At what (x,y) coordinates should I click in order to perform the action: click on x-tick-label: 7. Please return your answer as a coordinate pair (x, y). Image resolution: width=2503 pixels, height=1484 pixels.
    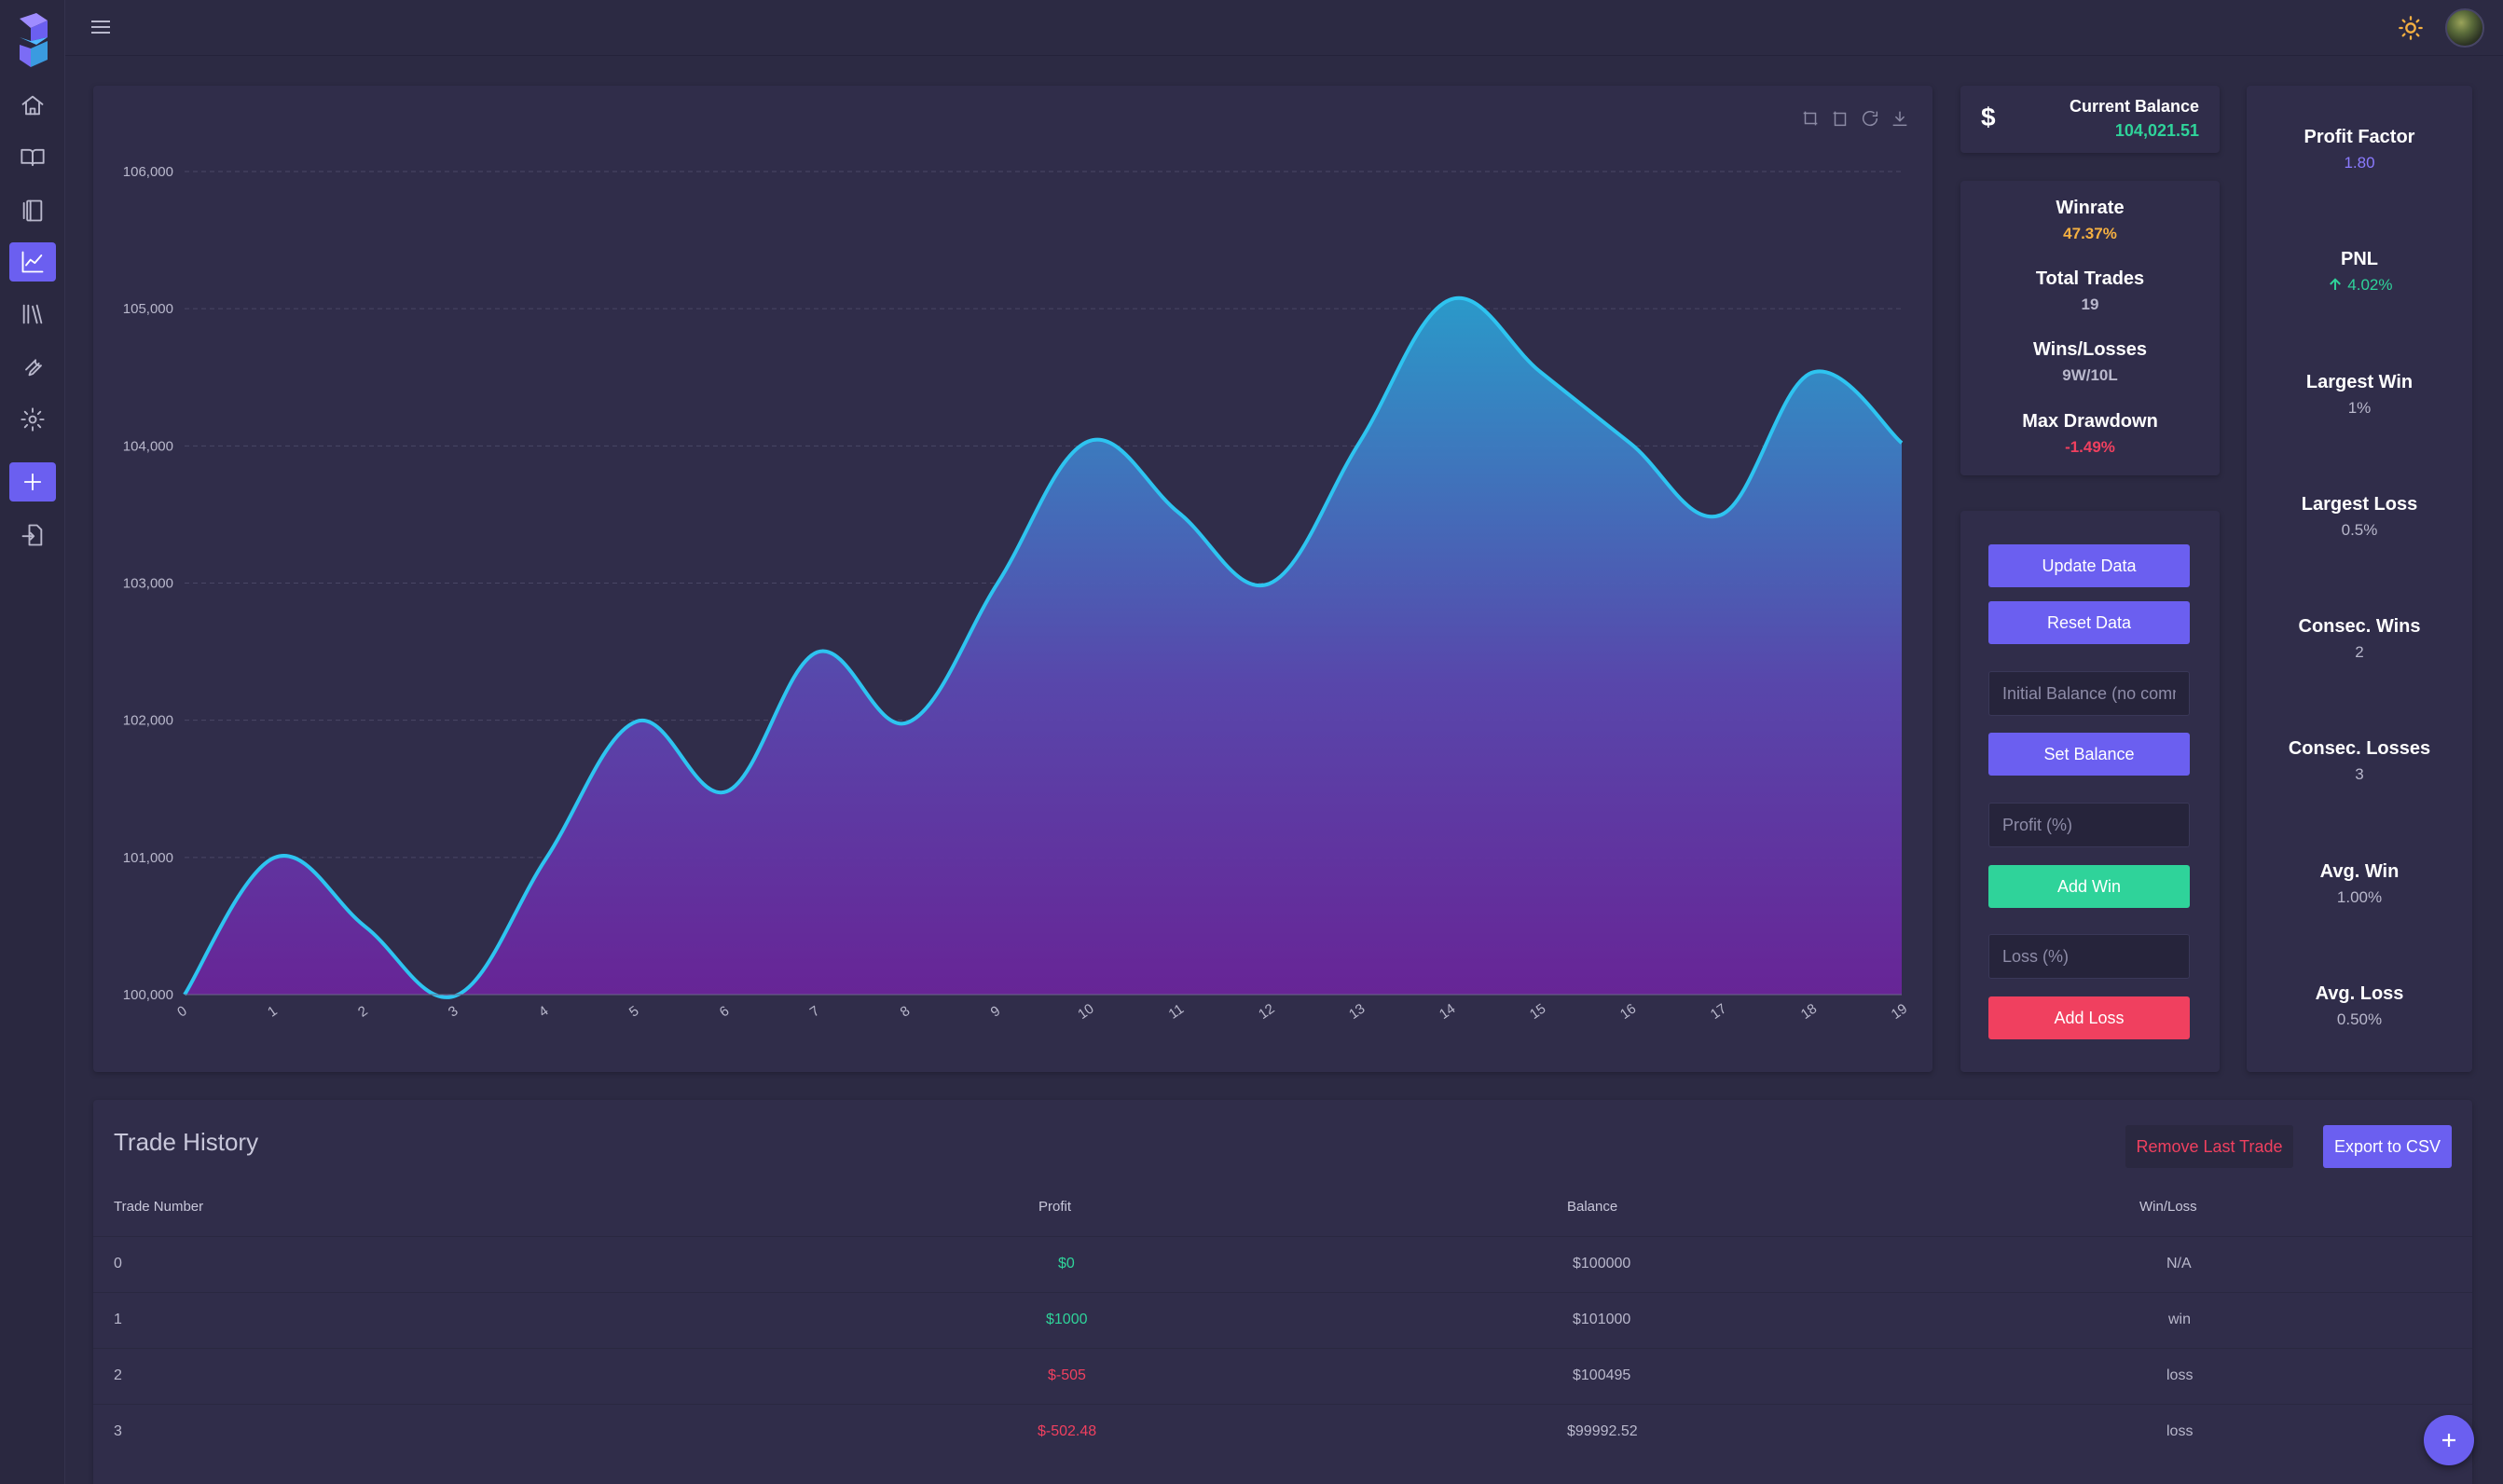
    Looking at the image, I should click on (815, 1012).